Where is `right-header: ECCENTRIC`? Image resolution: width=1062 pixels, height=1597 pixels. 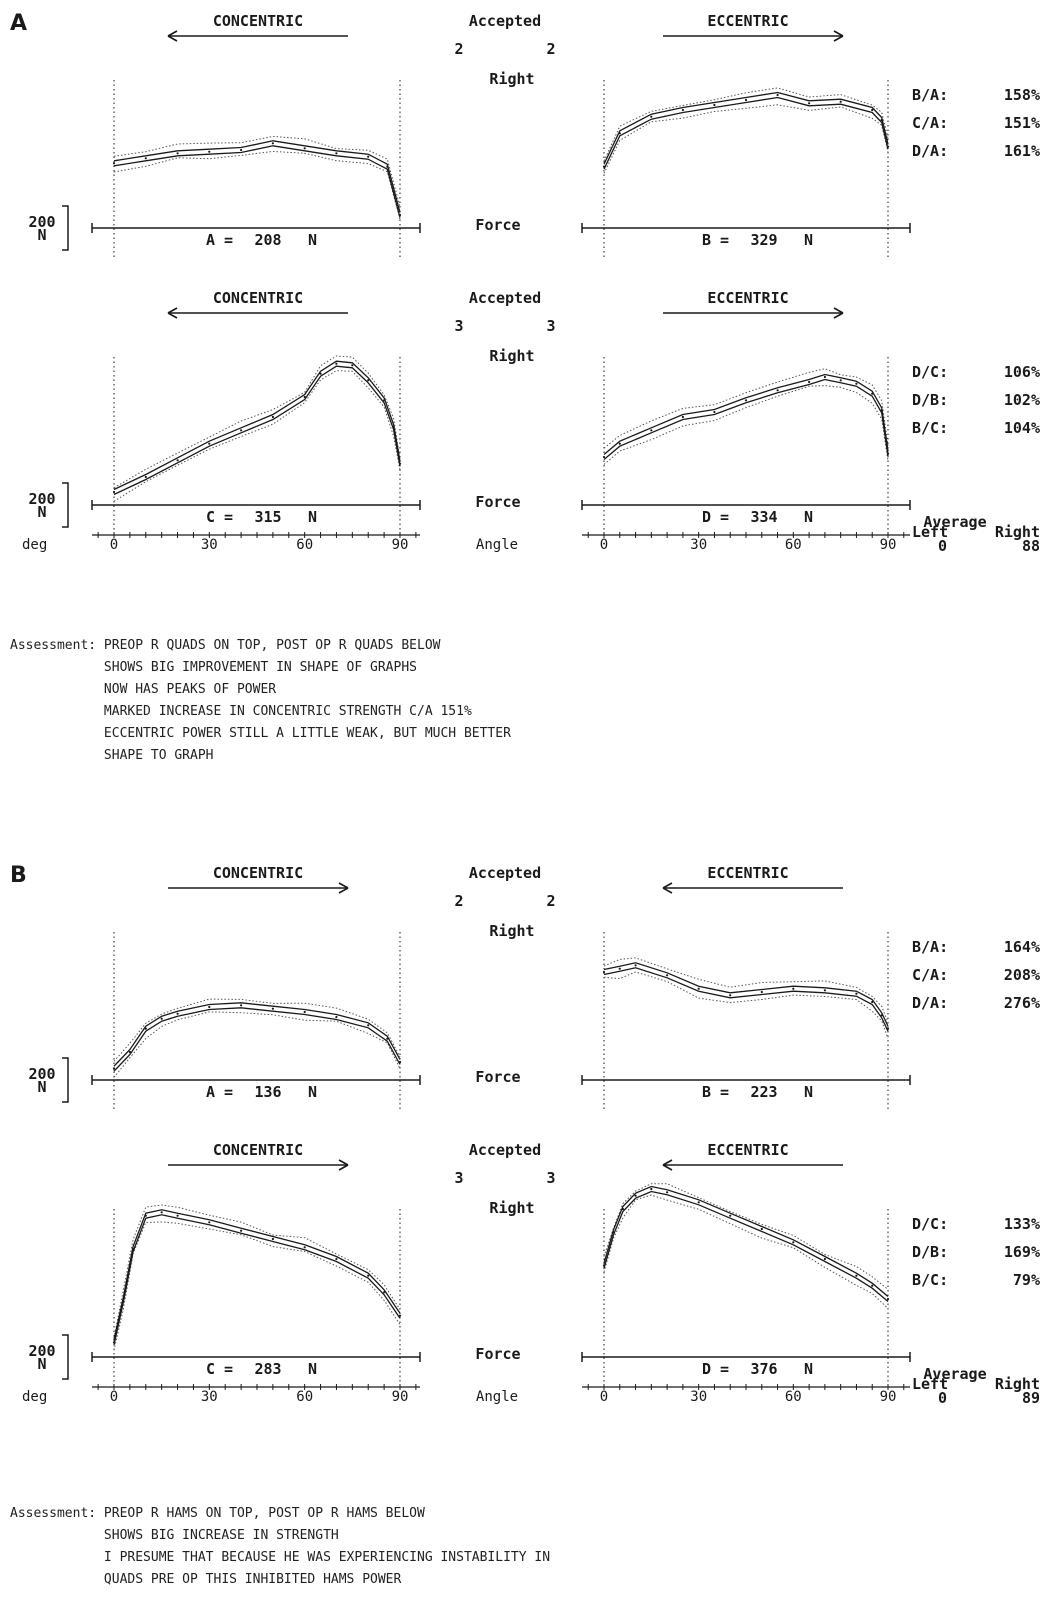
right-header: ECCENTRIC is located at coordinates (747, 298).